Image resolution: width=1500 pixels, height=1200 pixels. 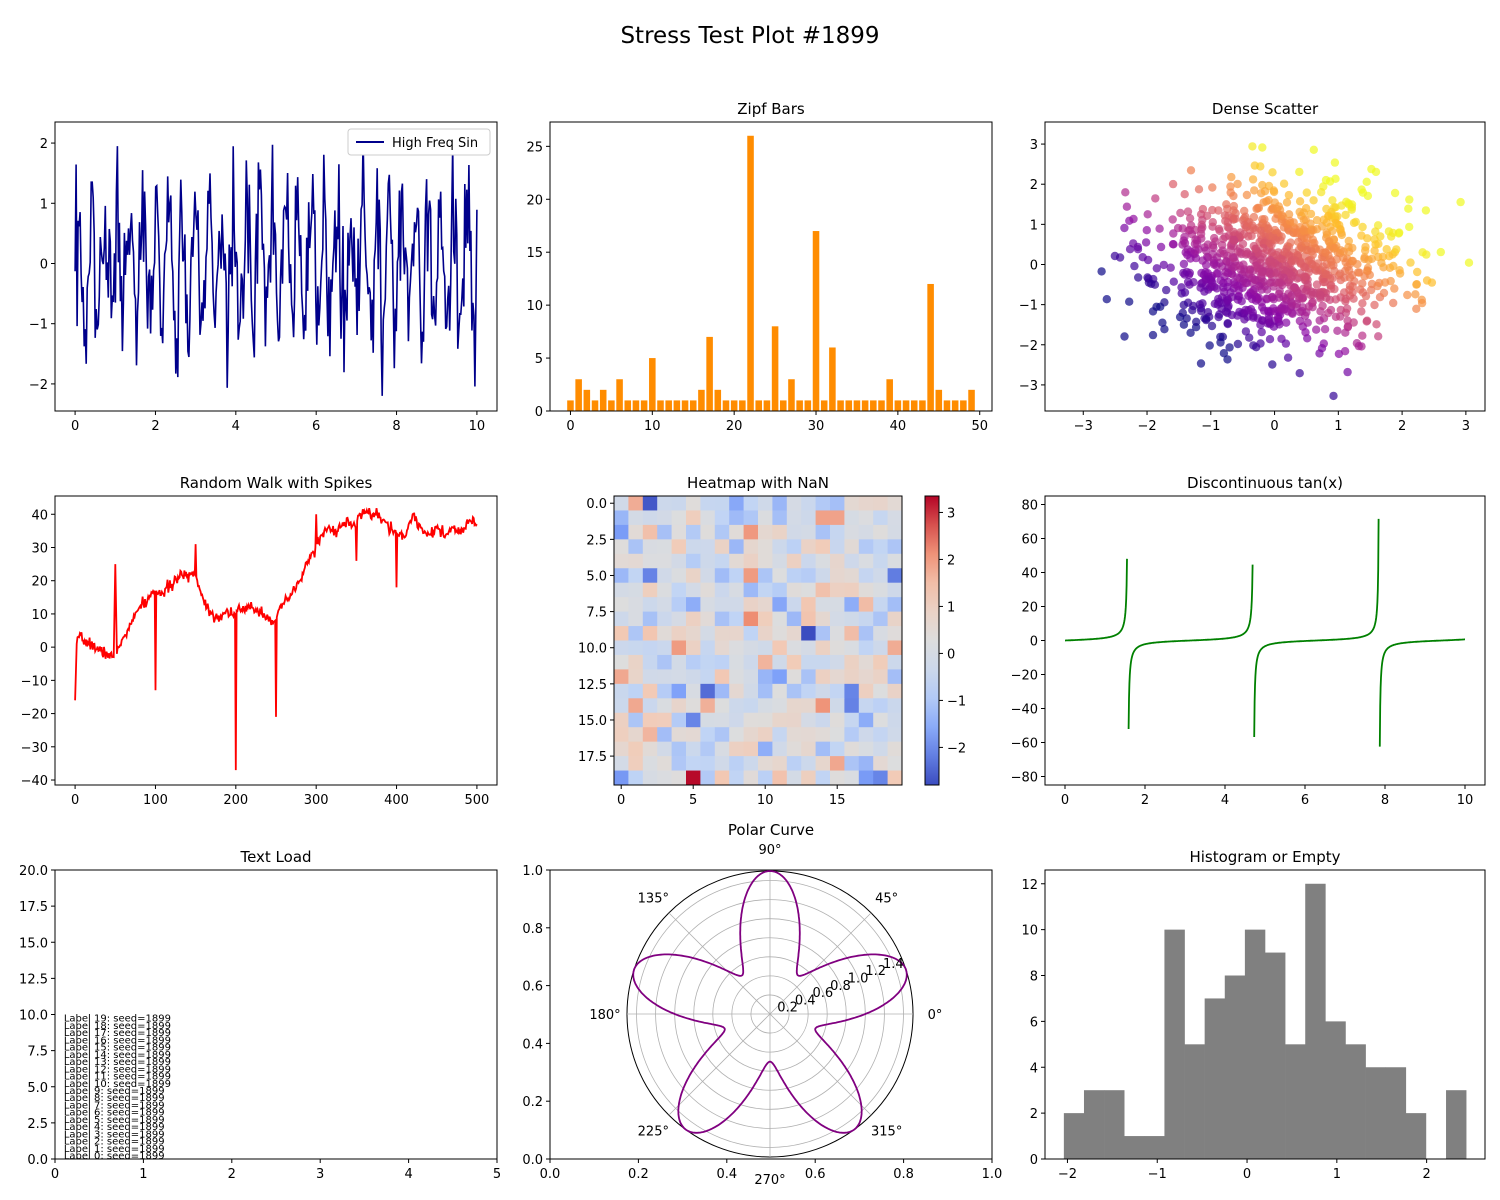 I want to click on panel-title: Zipf Bars, so click(x=771, y=109).